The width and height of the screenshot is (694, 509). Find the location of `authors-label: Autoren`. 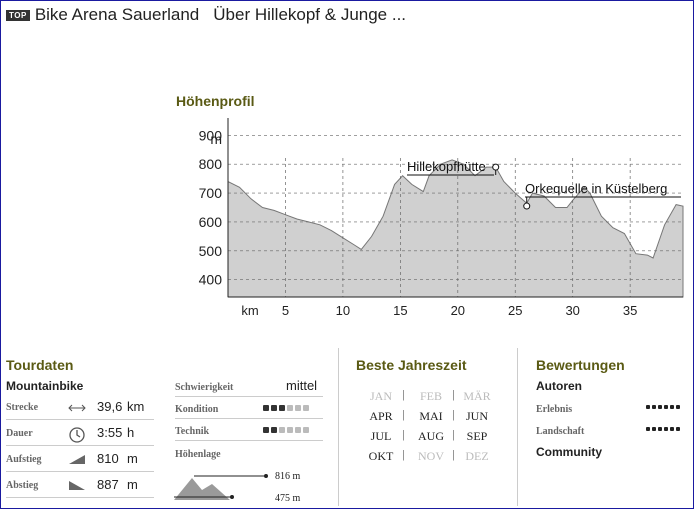

authors-label: Autoren is located at coordinates (559, 386).